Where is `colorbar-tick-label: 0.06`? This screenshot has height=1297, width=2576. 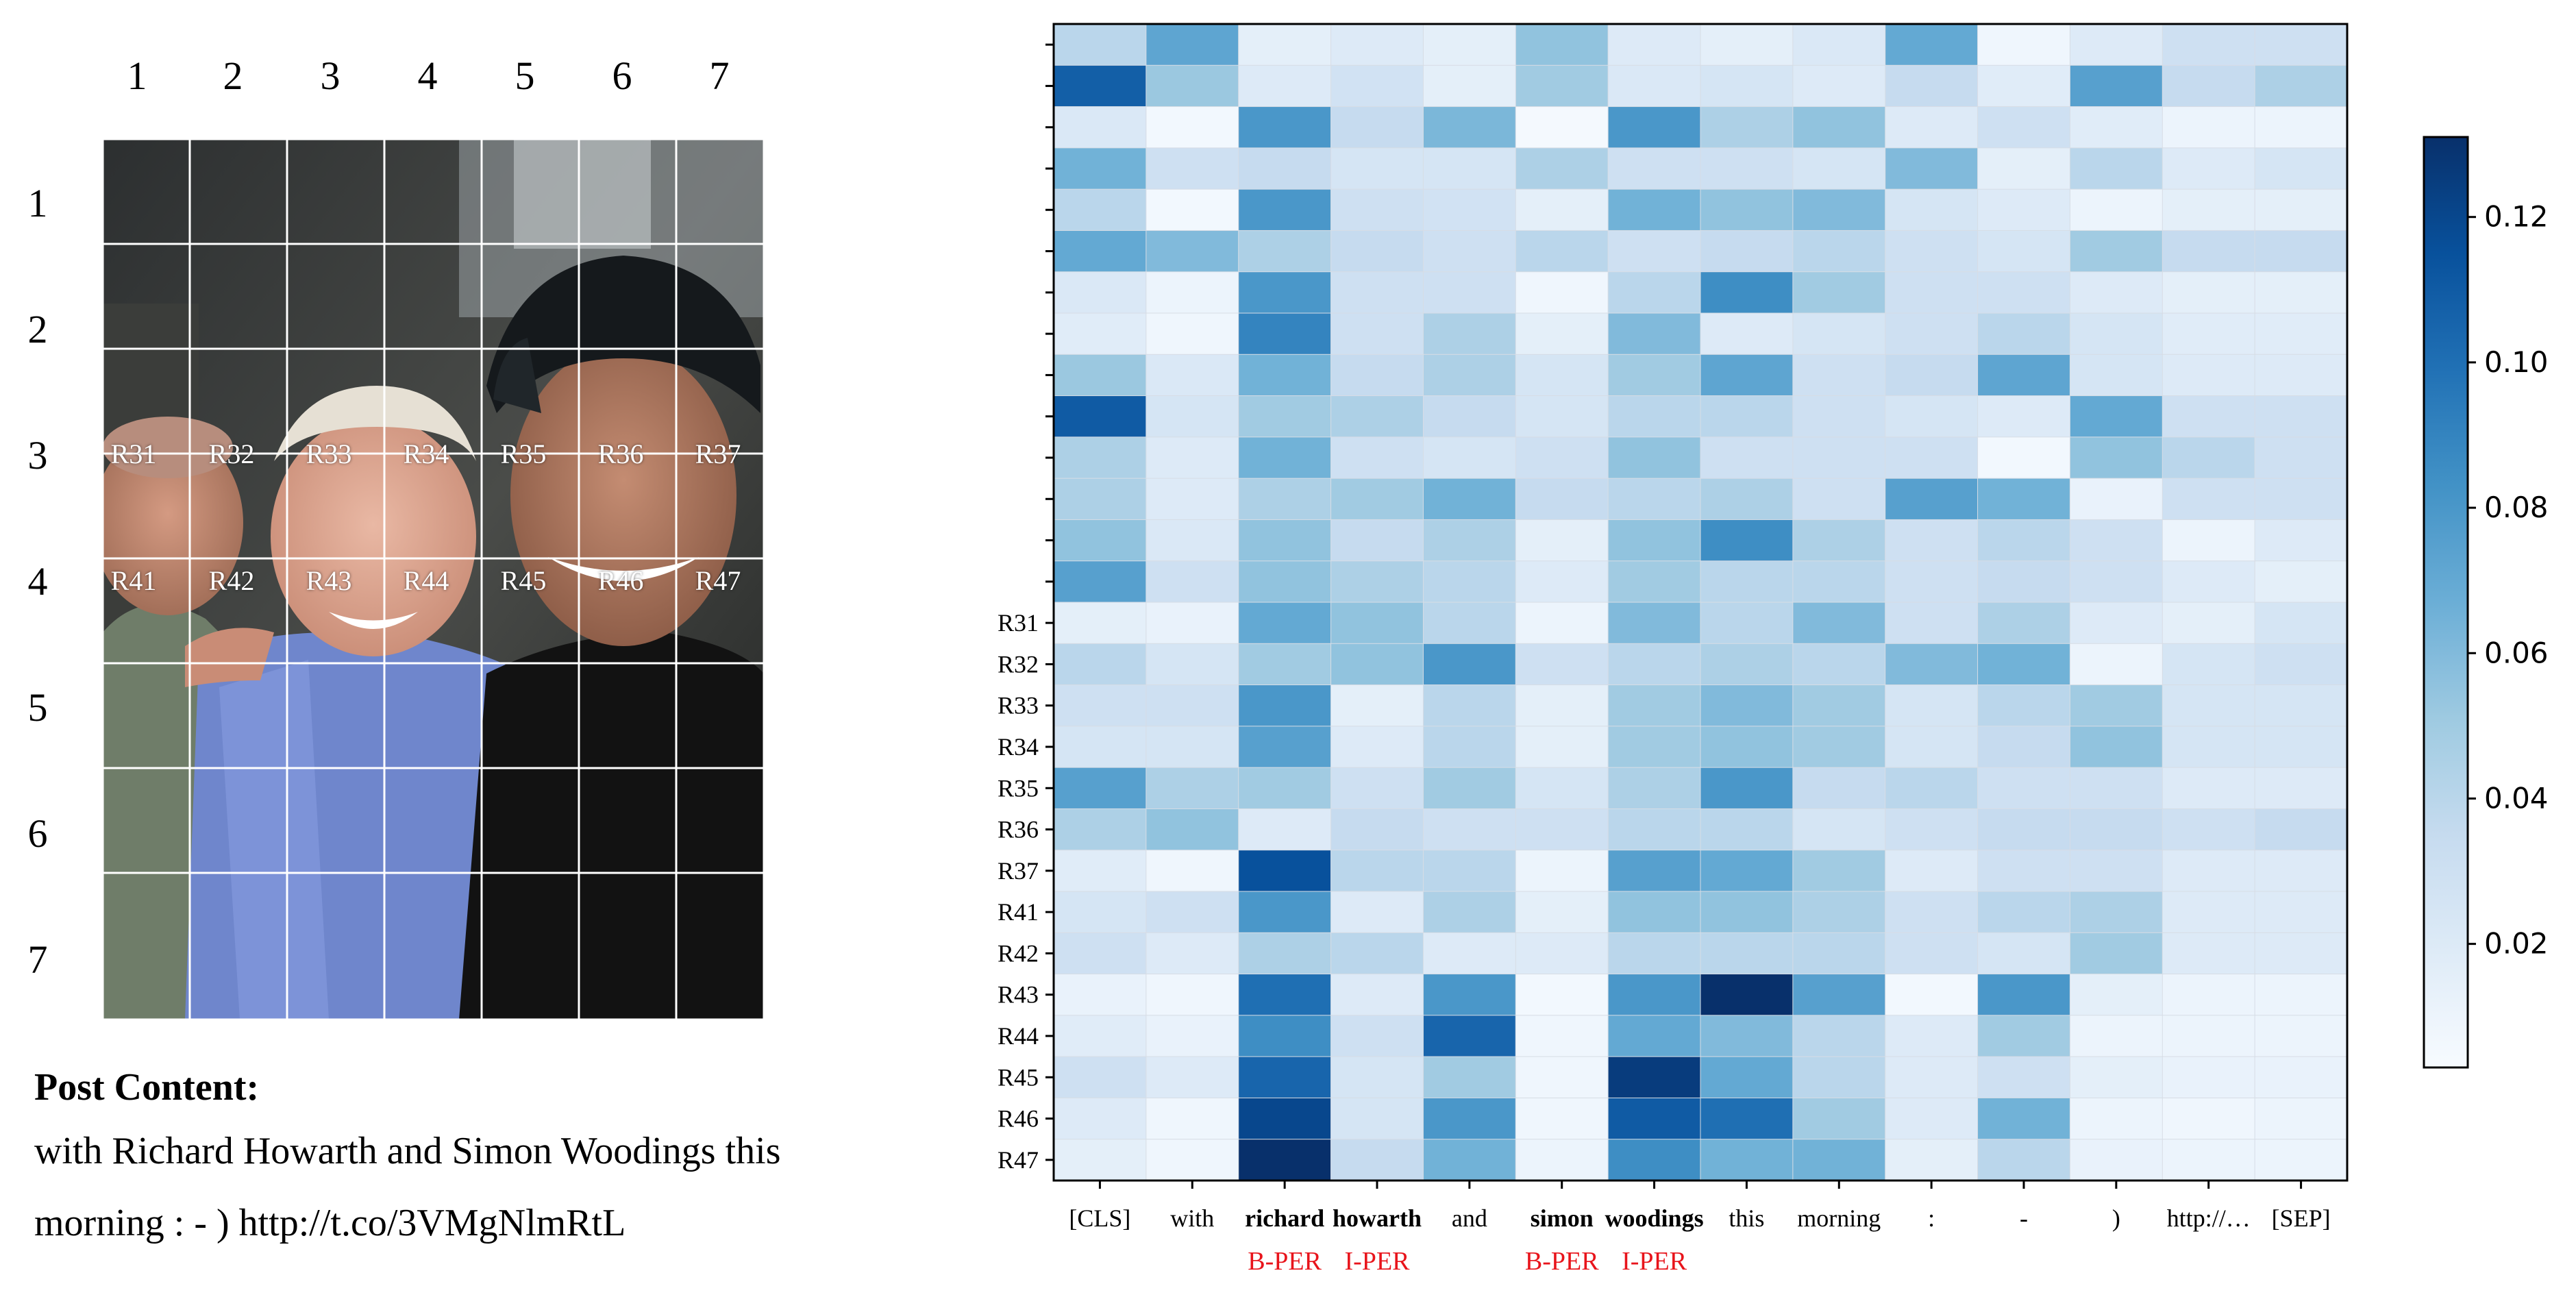 colorbar-tick-label: 0.06 is located at coordinates (2516, 653).